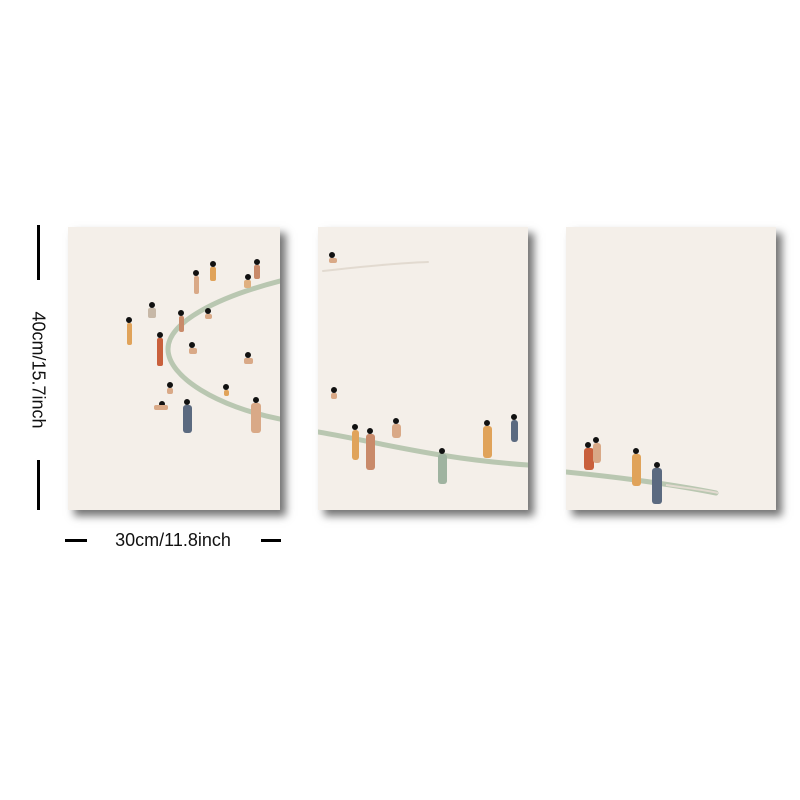 The height and width of the screenshot is (800, 800). I want to click on dimension-line-top, so click(38, 252).